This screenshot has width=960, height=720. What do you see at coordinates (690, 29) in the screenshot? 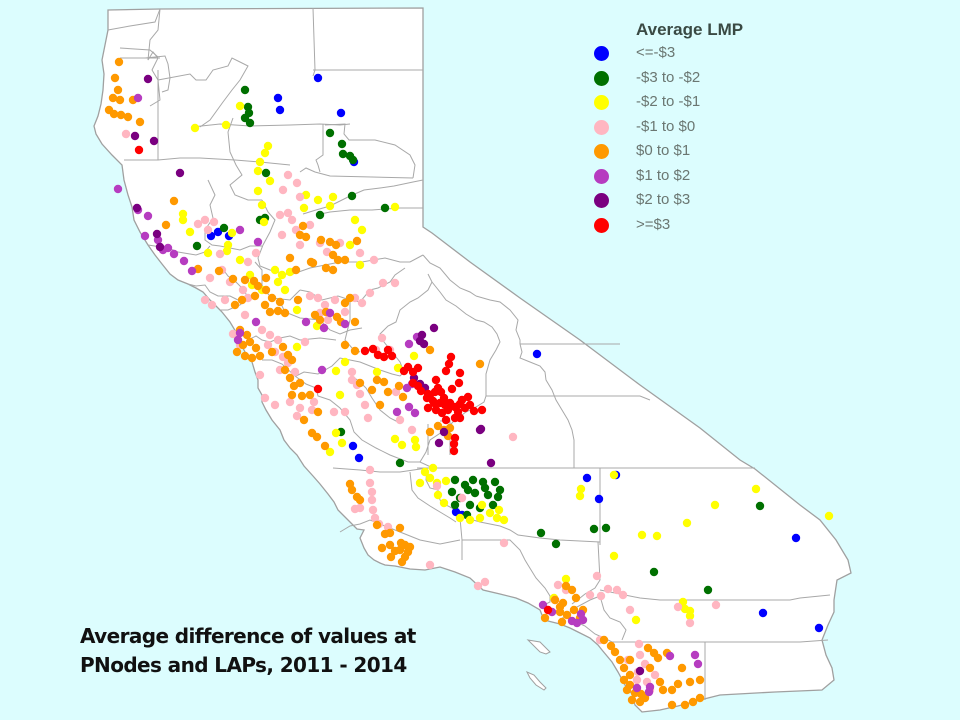
I see `legend-title: Average LMP` at bounding box center [690, 29].